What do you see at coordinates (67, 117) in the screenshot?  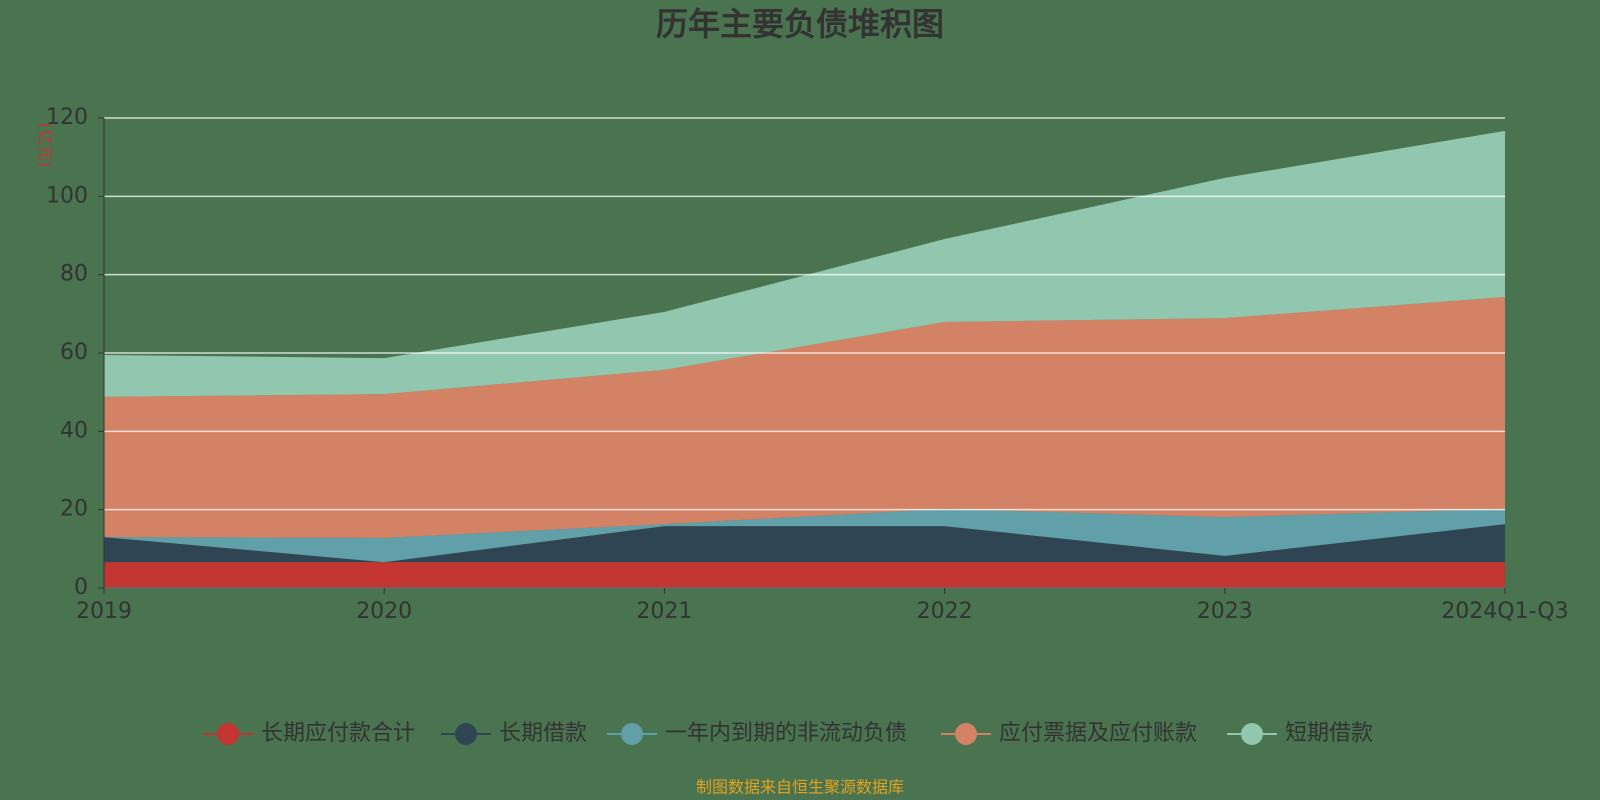 I see `y-tick-label: 120` at bounding box center [67, 117].